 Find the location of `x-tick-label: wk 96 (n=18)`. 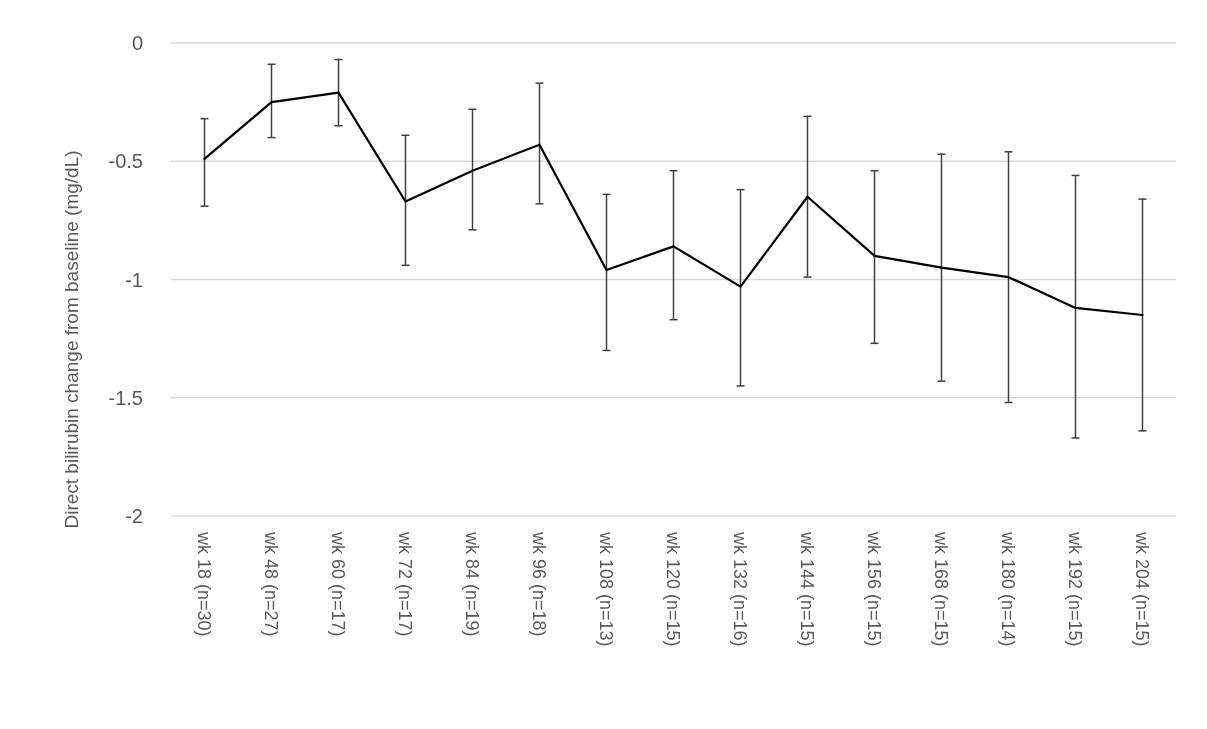

x-tick-label: wk 96 (n=18) is located at coordinates (539, 584).